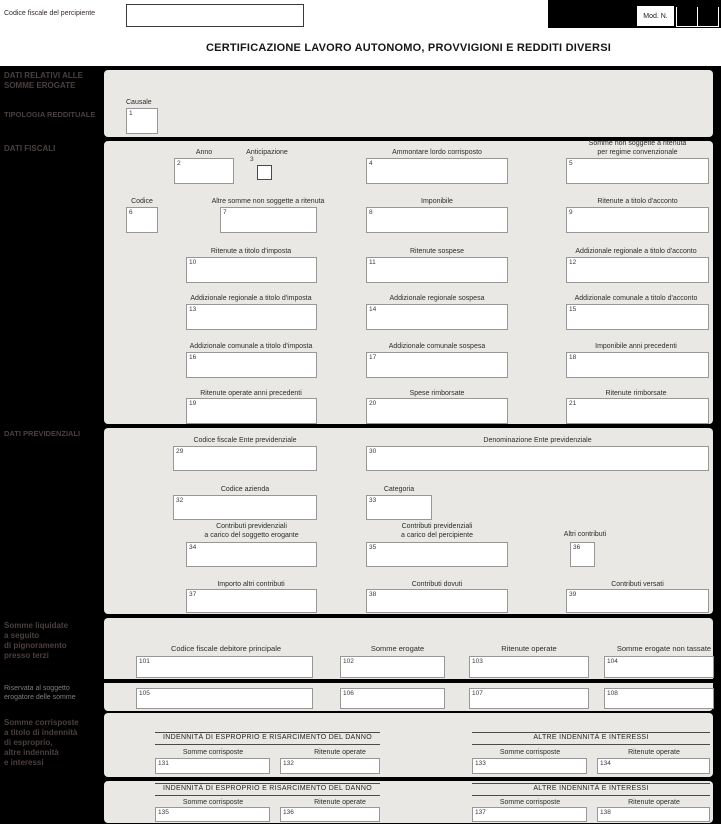 The image size is (721, 824). What do you see at coordinates (437, 584) in the screenshot?
I see `contributi-dovuti-label: Contributi dovuti` at bounding box center [437, 584].